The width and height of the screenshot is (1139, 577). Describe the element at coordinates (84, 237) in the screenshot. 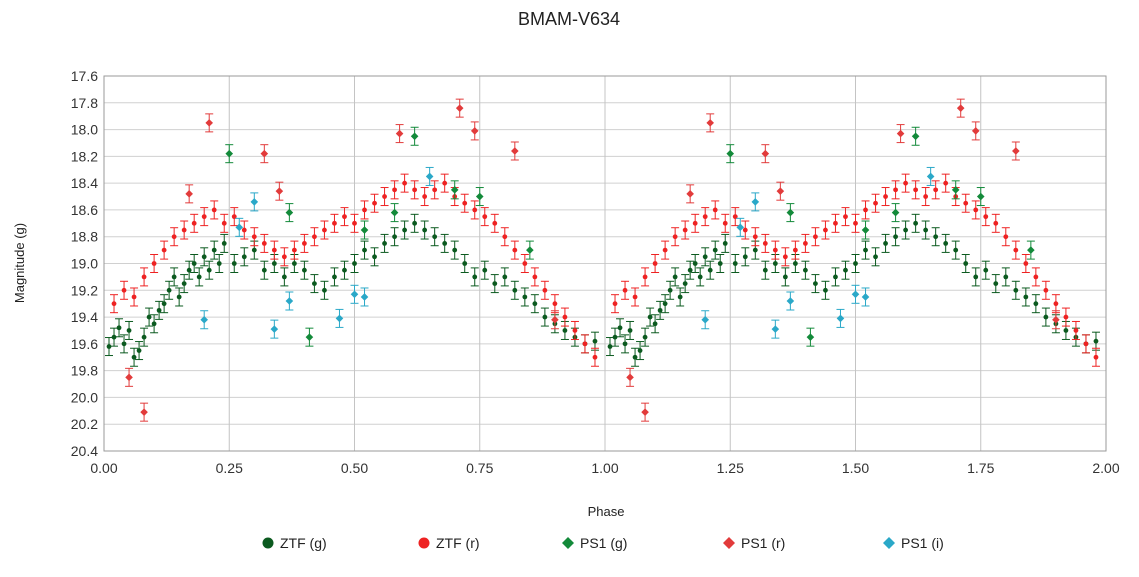

I see `y-tick-label: 18.8` at that location.